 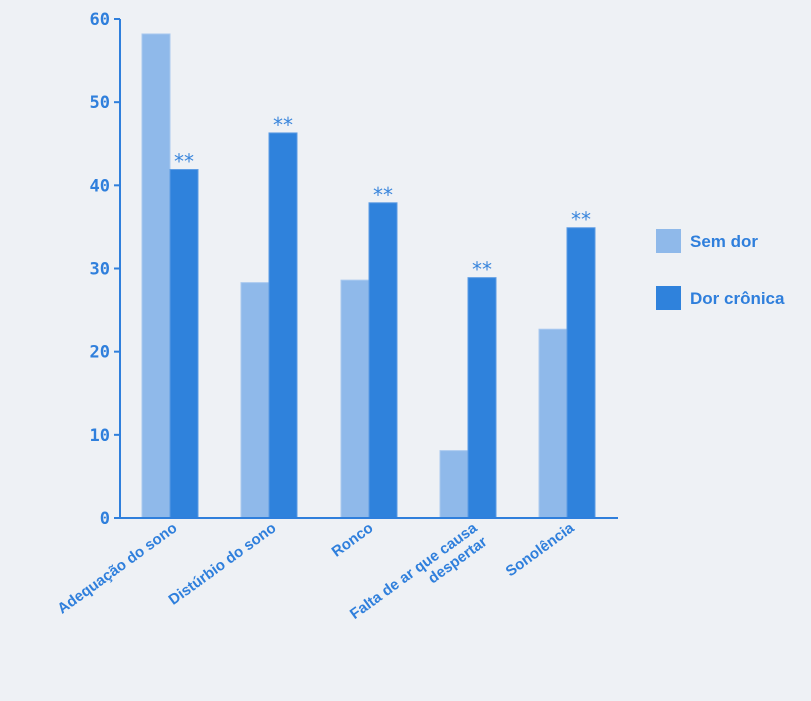 What do you see at coordinates (581, 220) in the screenshot?
I see `significance-marker-4: **` at bounding box center [581, 220].